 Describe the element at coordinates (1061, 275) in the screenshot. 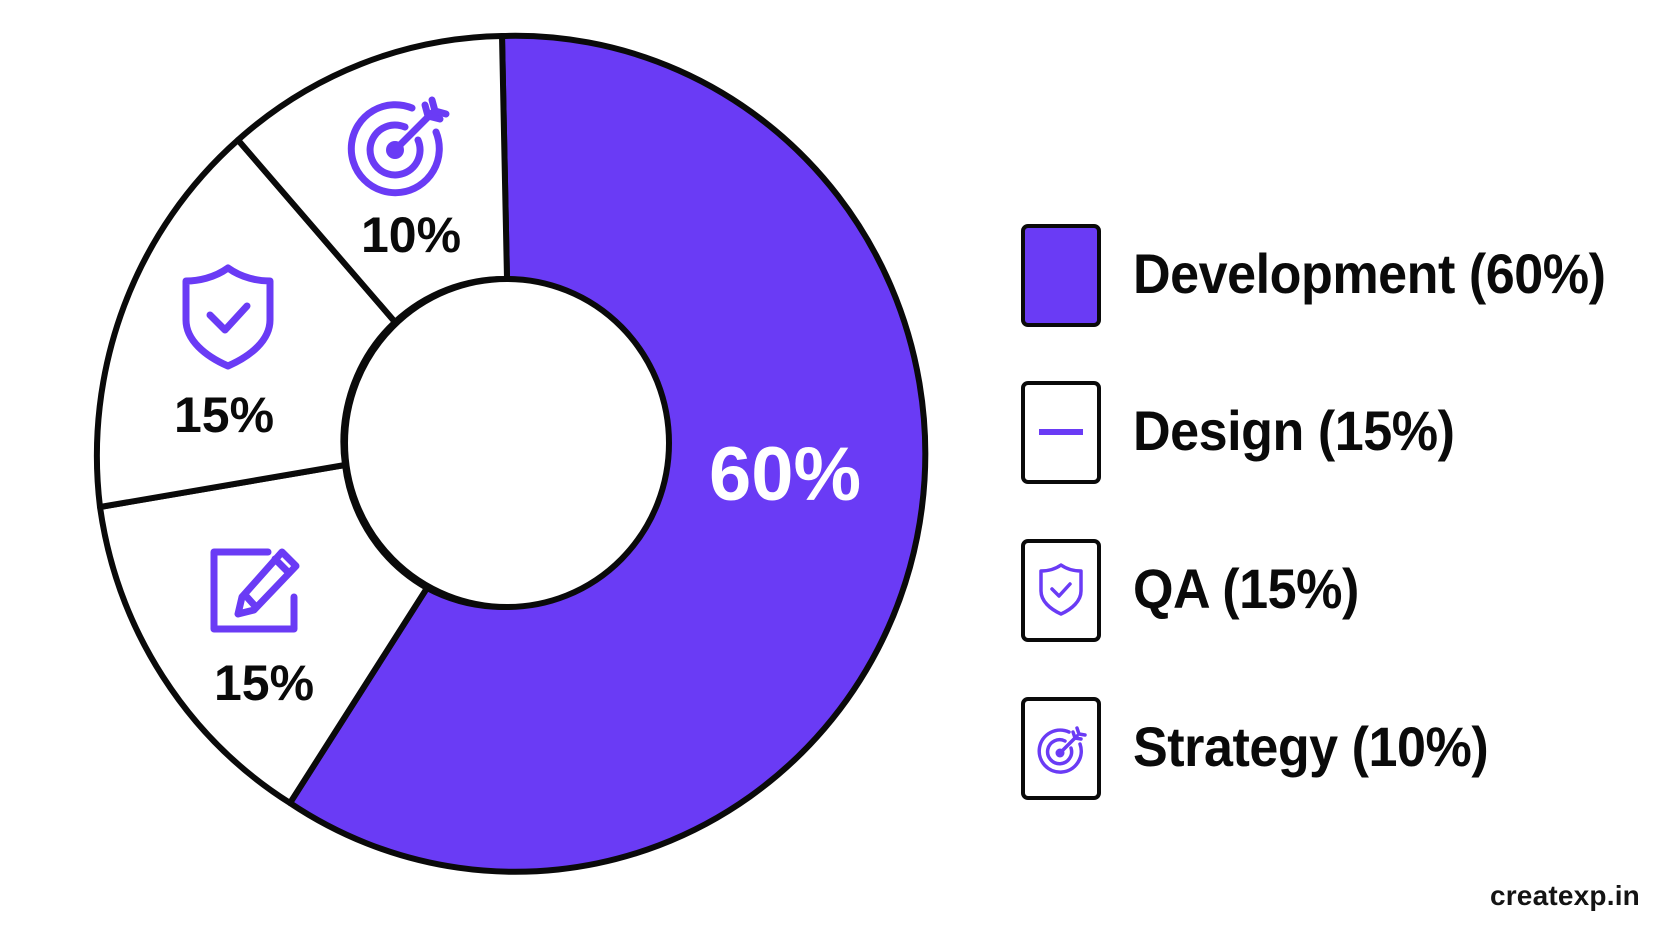

I see `legend-swatch-development` at that location.